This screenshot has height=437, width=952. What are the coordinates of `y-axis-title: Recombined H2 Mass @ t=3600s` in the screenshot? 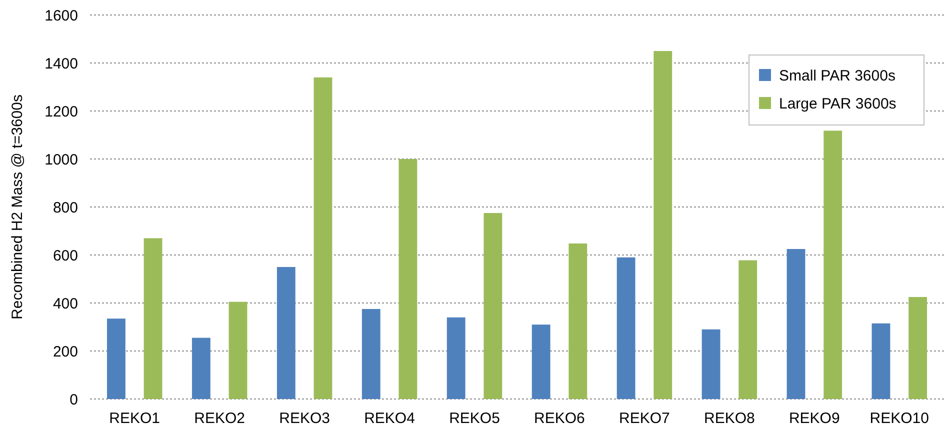 It's located at (17, 207).